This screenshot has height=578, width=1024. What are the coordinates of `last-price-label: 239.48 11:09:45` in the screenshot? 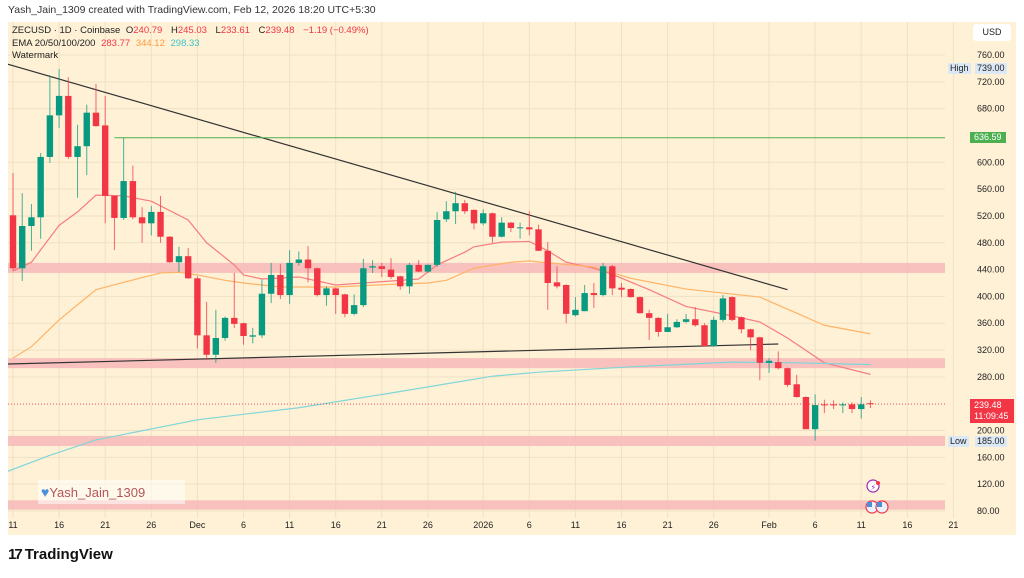 It's located at (992, 411).